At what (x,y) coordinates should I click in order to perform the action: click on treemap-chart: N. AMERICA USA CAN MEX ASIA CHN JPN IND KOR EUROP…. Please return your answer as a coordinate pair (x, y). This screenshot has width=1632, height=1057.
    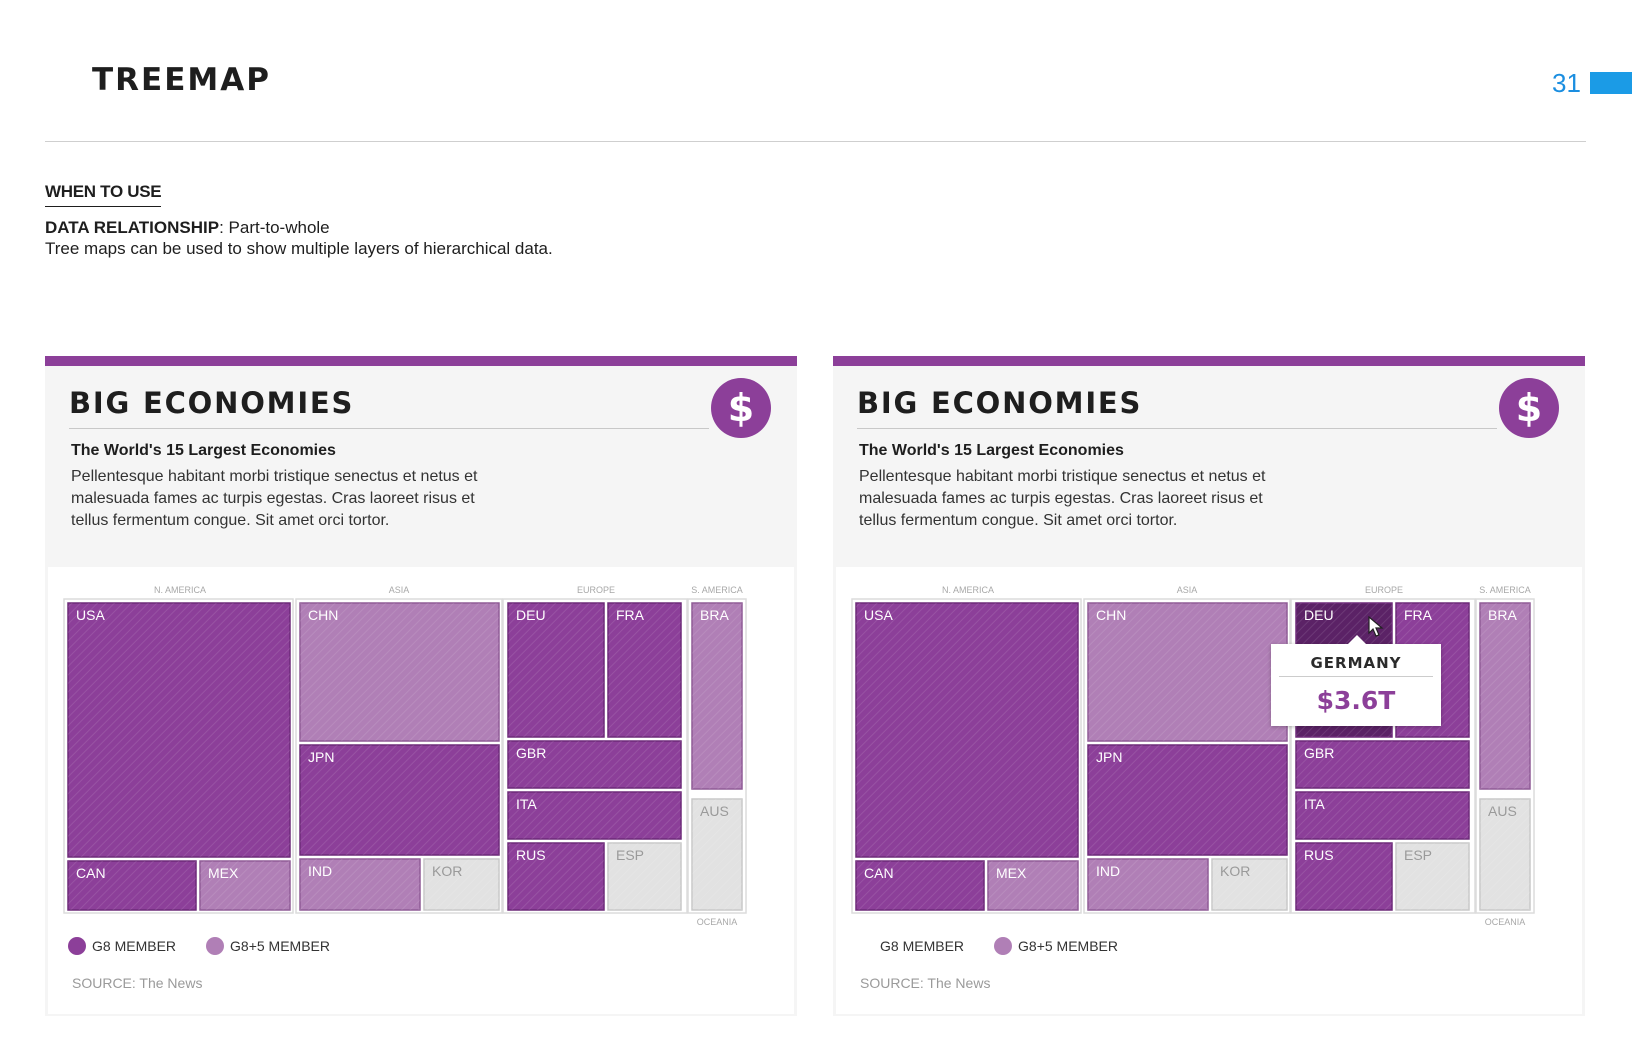
    Looking at the image, I should click on (1193, 756).